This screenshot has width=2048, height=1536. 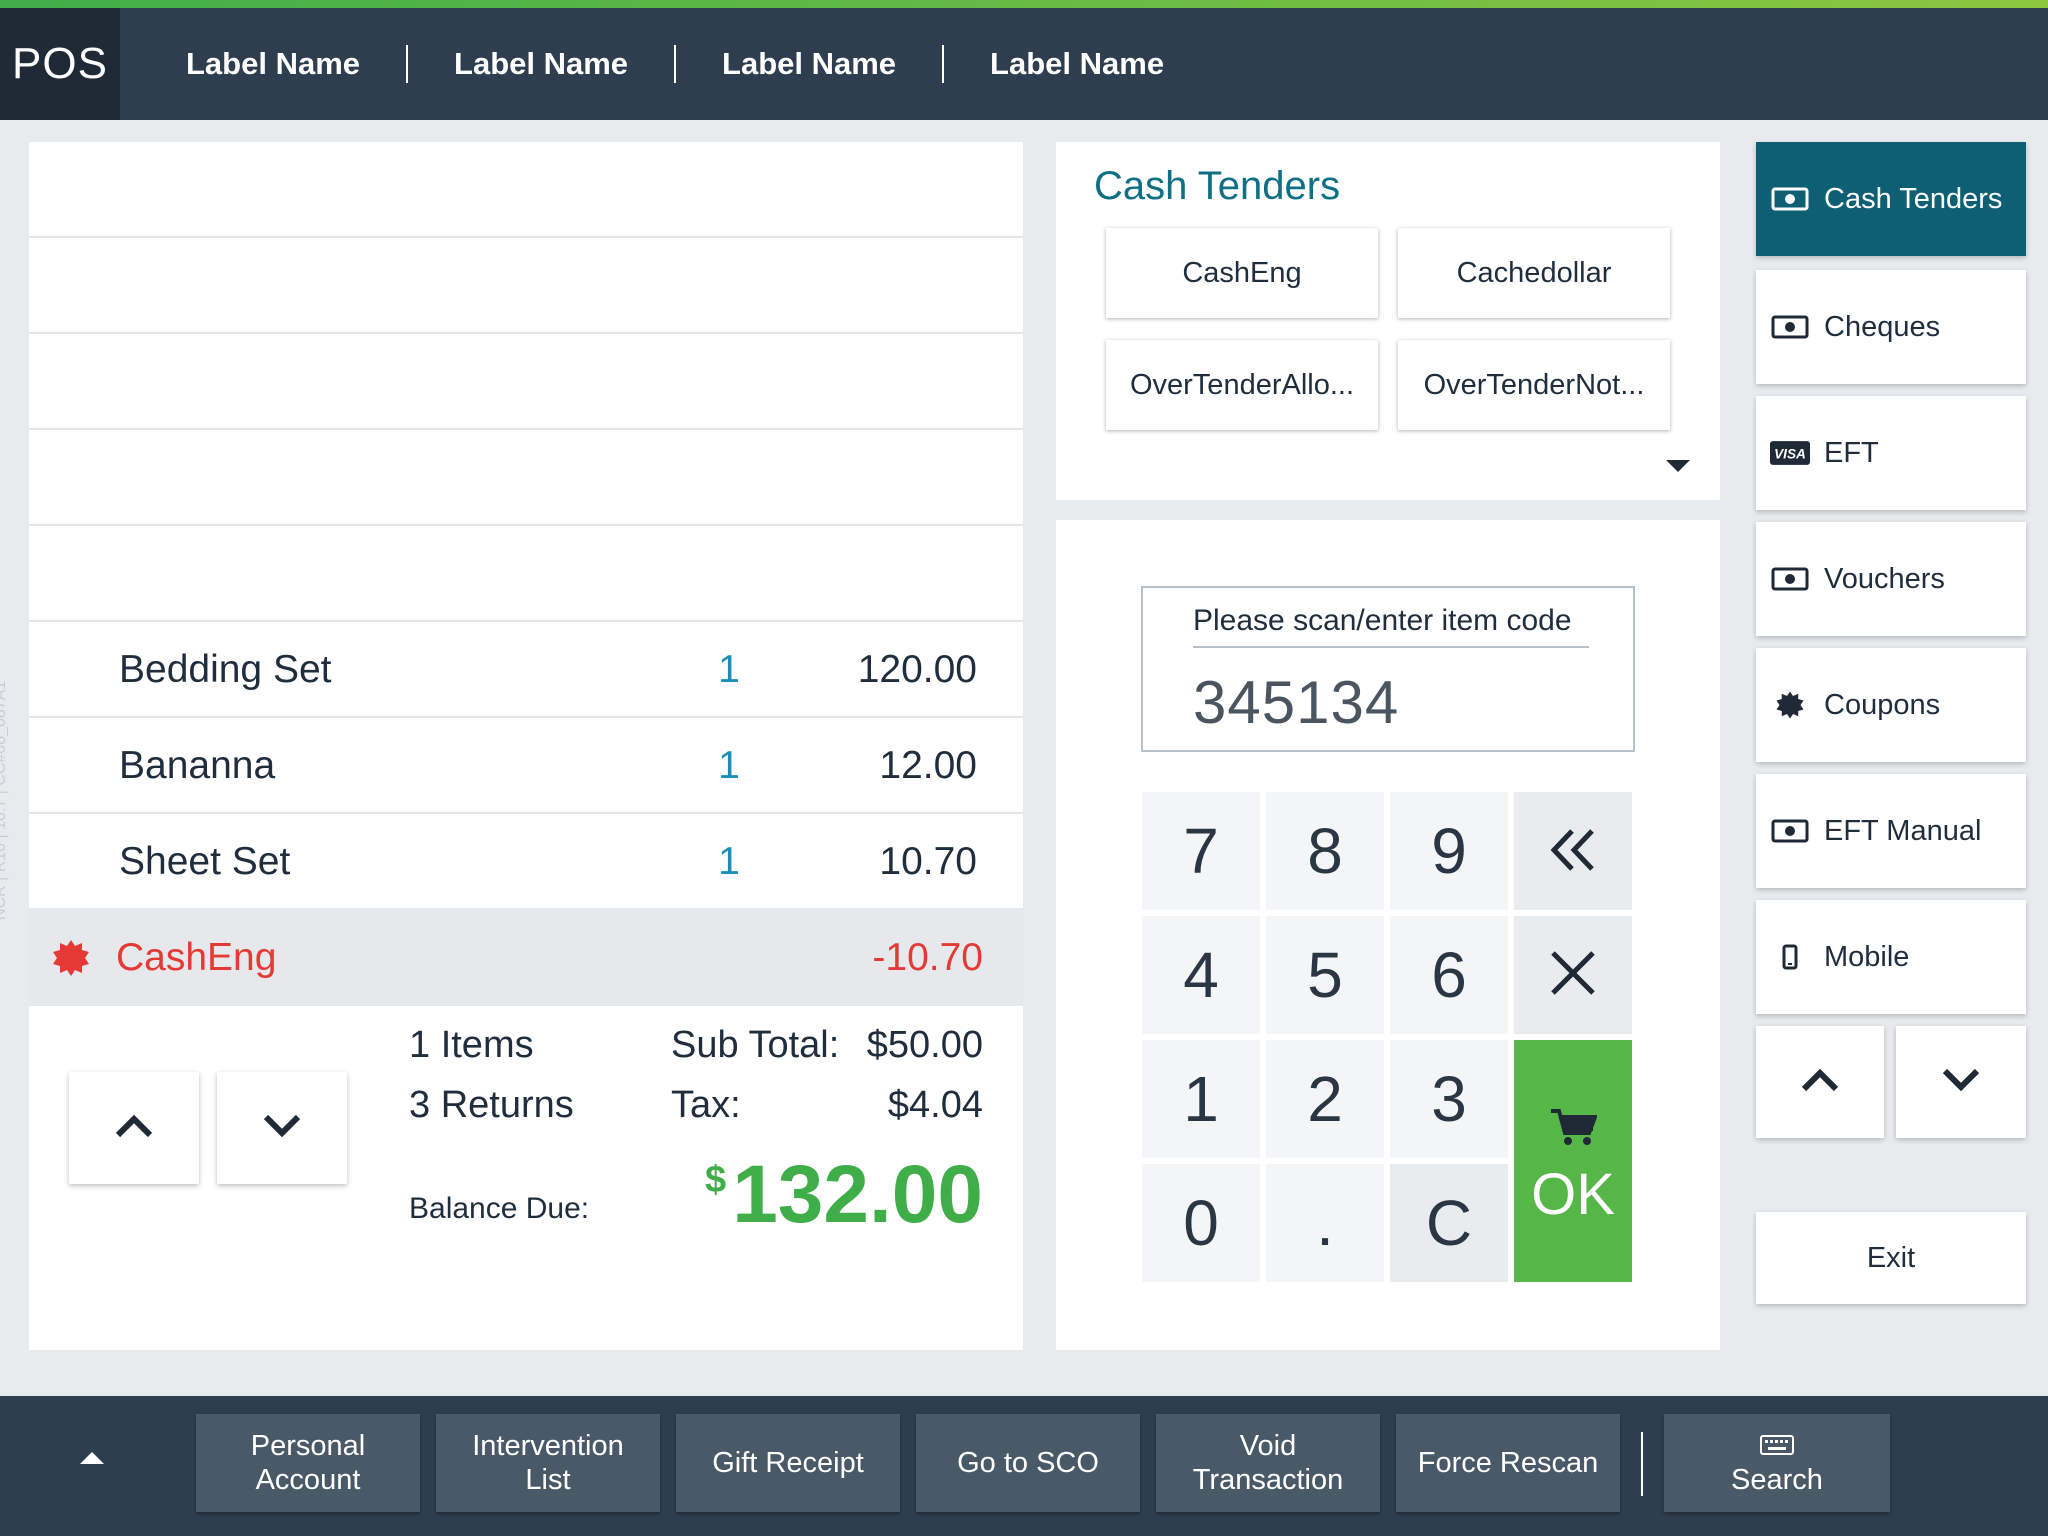 What do you see at coordinates (1325, 1223) in the screenshot?
I see `key-decimal: .` at bounding box center [1325, 1223].